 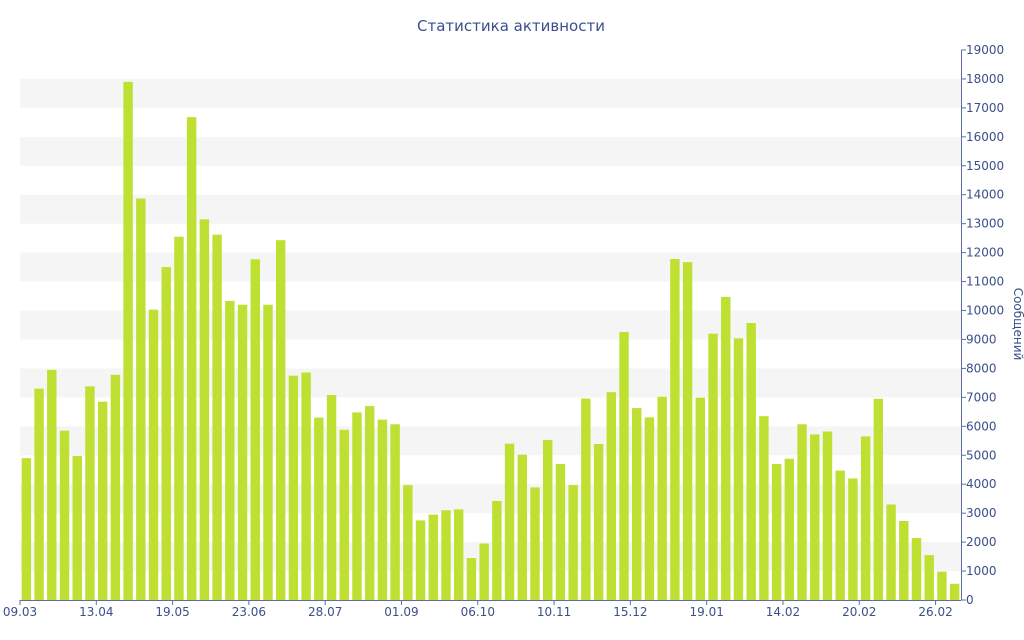 I want to click on y-tick-label: 1000, so click(x=981, y=571).